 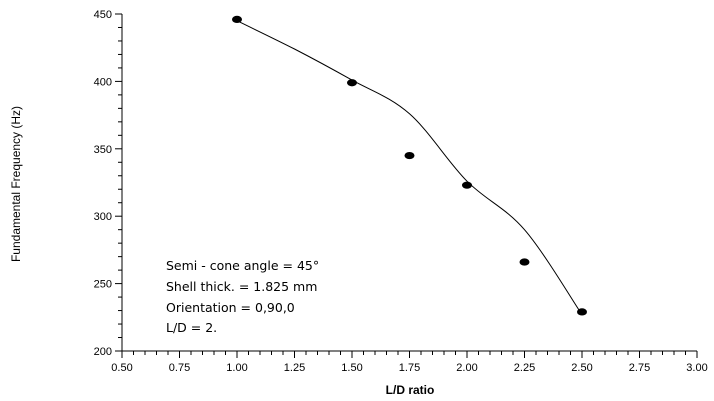 What do you see at coordinates (581, 368) in the screenshot?
I see `x-tick-label: 2.50` at bounding box center [581, 368].